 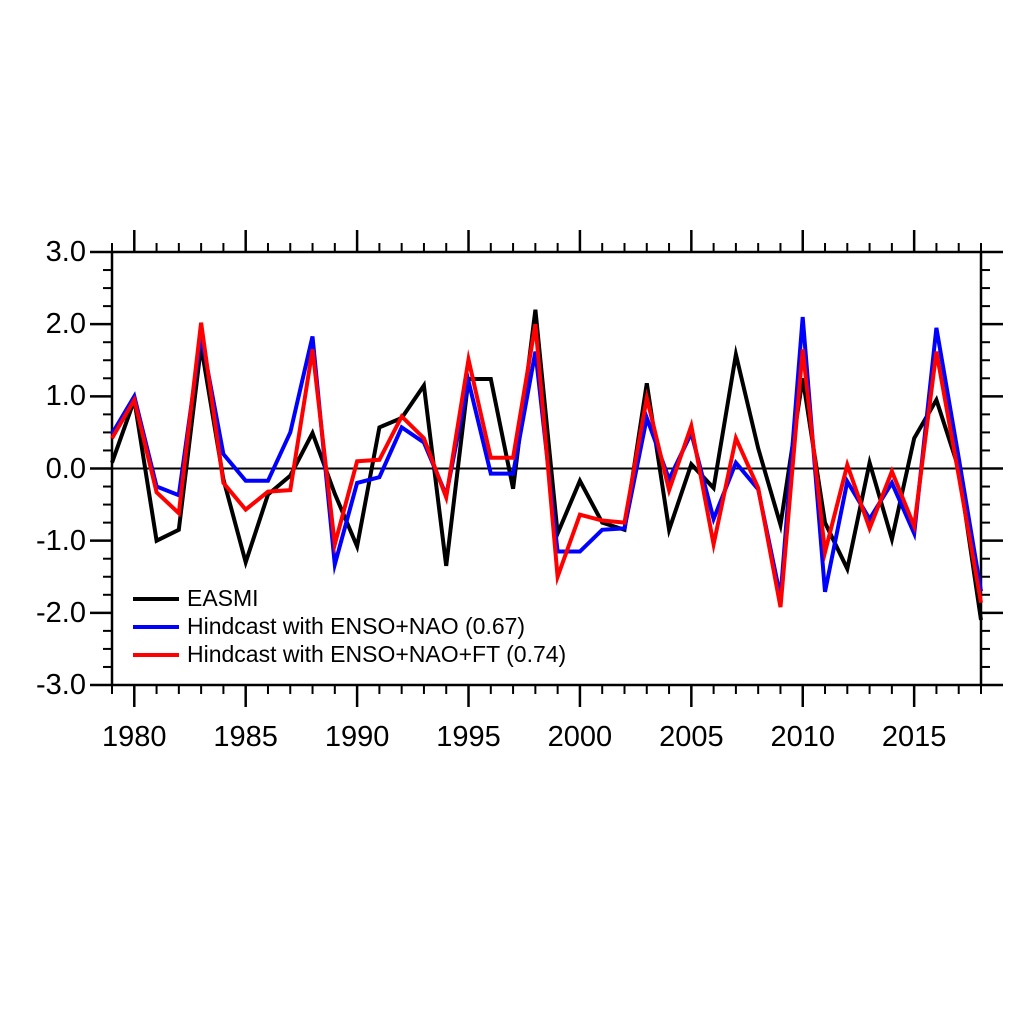 I want to click on legend-label: Hindcast with ENSO+NAO (0.67), so click(x=356, y=626).